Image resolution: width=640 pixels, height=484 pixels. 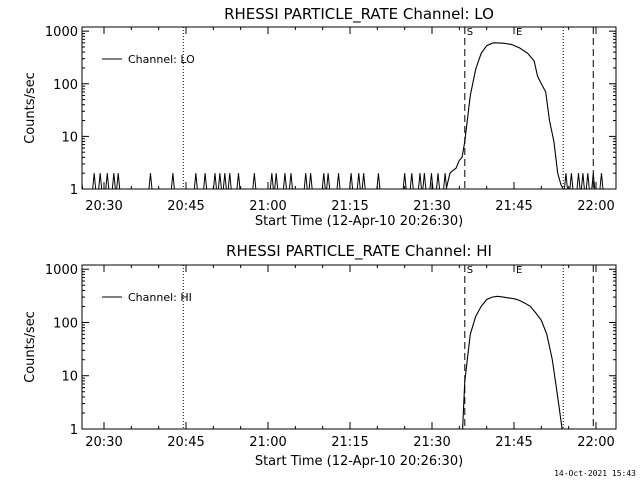 What do you see at coordinates (359, 14) in the screenshot?
I see `chart-title: RHESSI PARTICLE_RATE Channel: LO` at bounding box center [359, 14].